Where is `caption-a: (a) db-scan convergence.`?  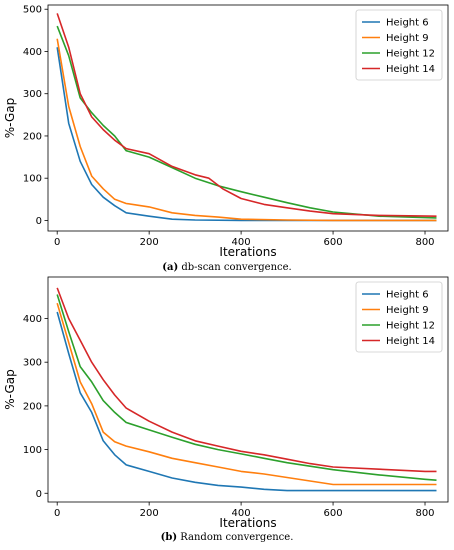 caption-a: (a) db-scan convergence. is located at coordinates (227, 267).